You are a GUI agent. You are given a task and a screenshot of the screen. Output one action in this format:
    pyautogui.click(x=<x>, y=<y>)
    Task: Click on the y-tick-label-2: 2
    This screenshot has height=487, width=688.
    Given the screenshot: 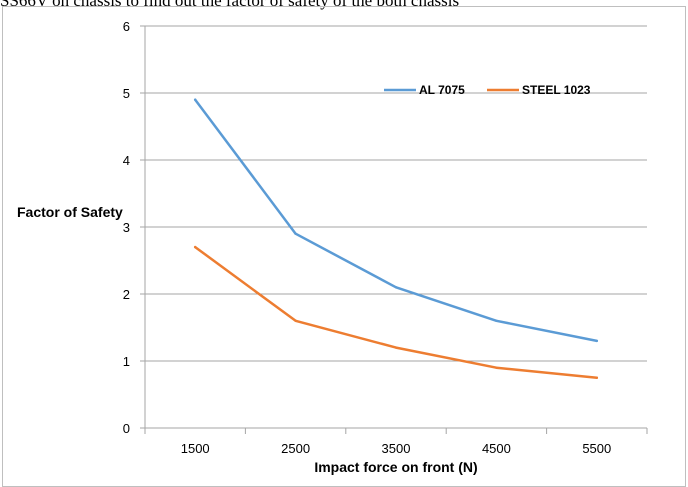 What is the action you would take?
    pyautogui.click(x=126, y=294)
    